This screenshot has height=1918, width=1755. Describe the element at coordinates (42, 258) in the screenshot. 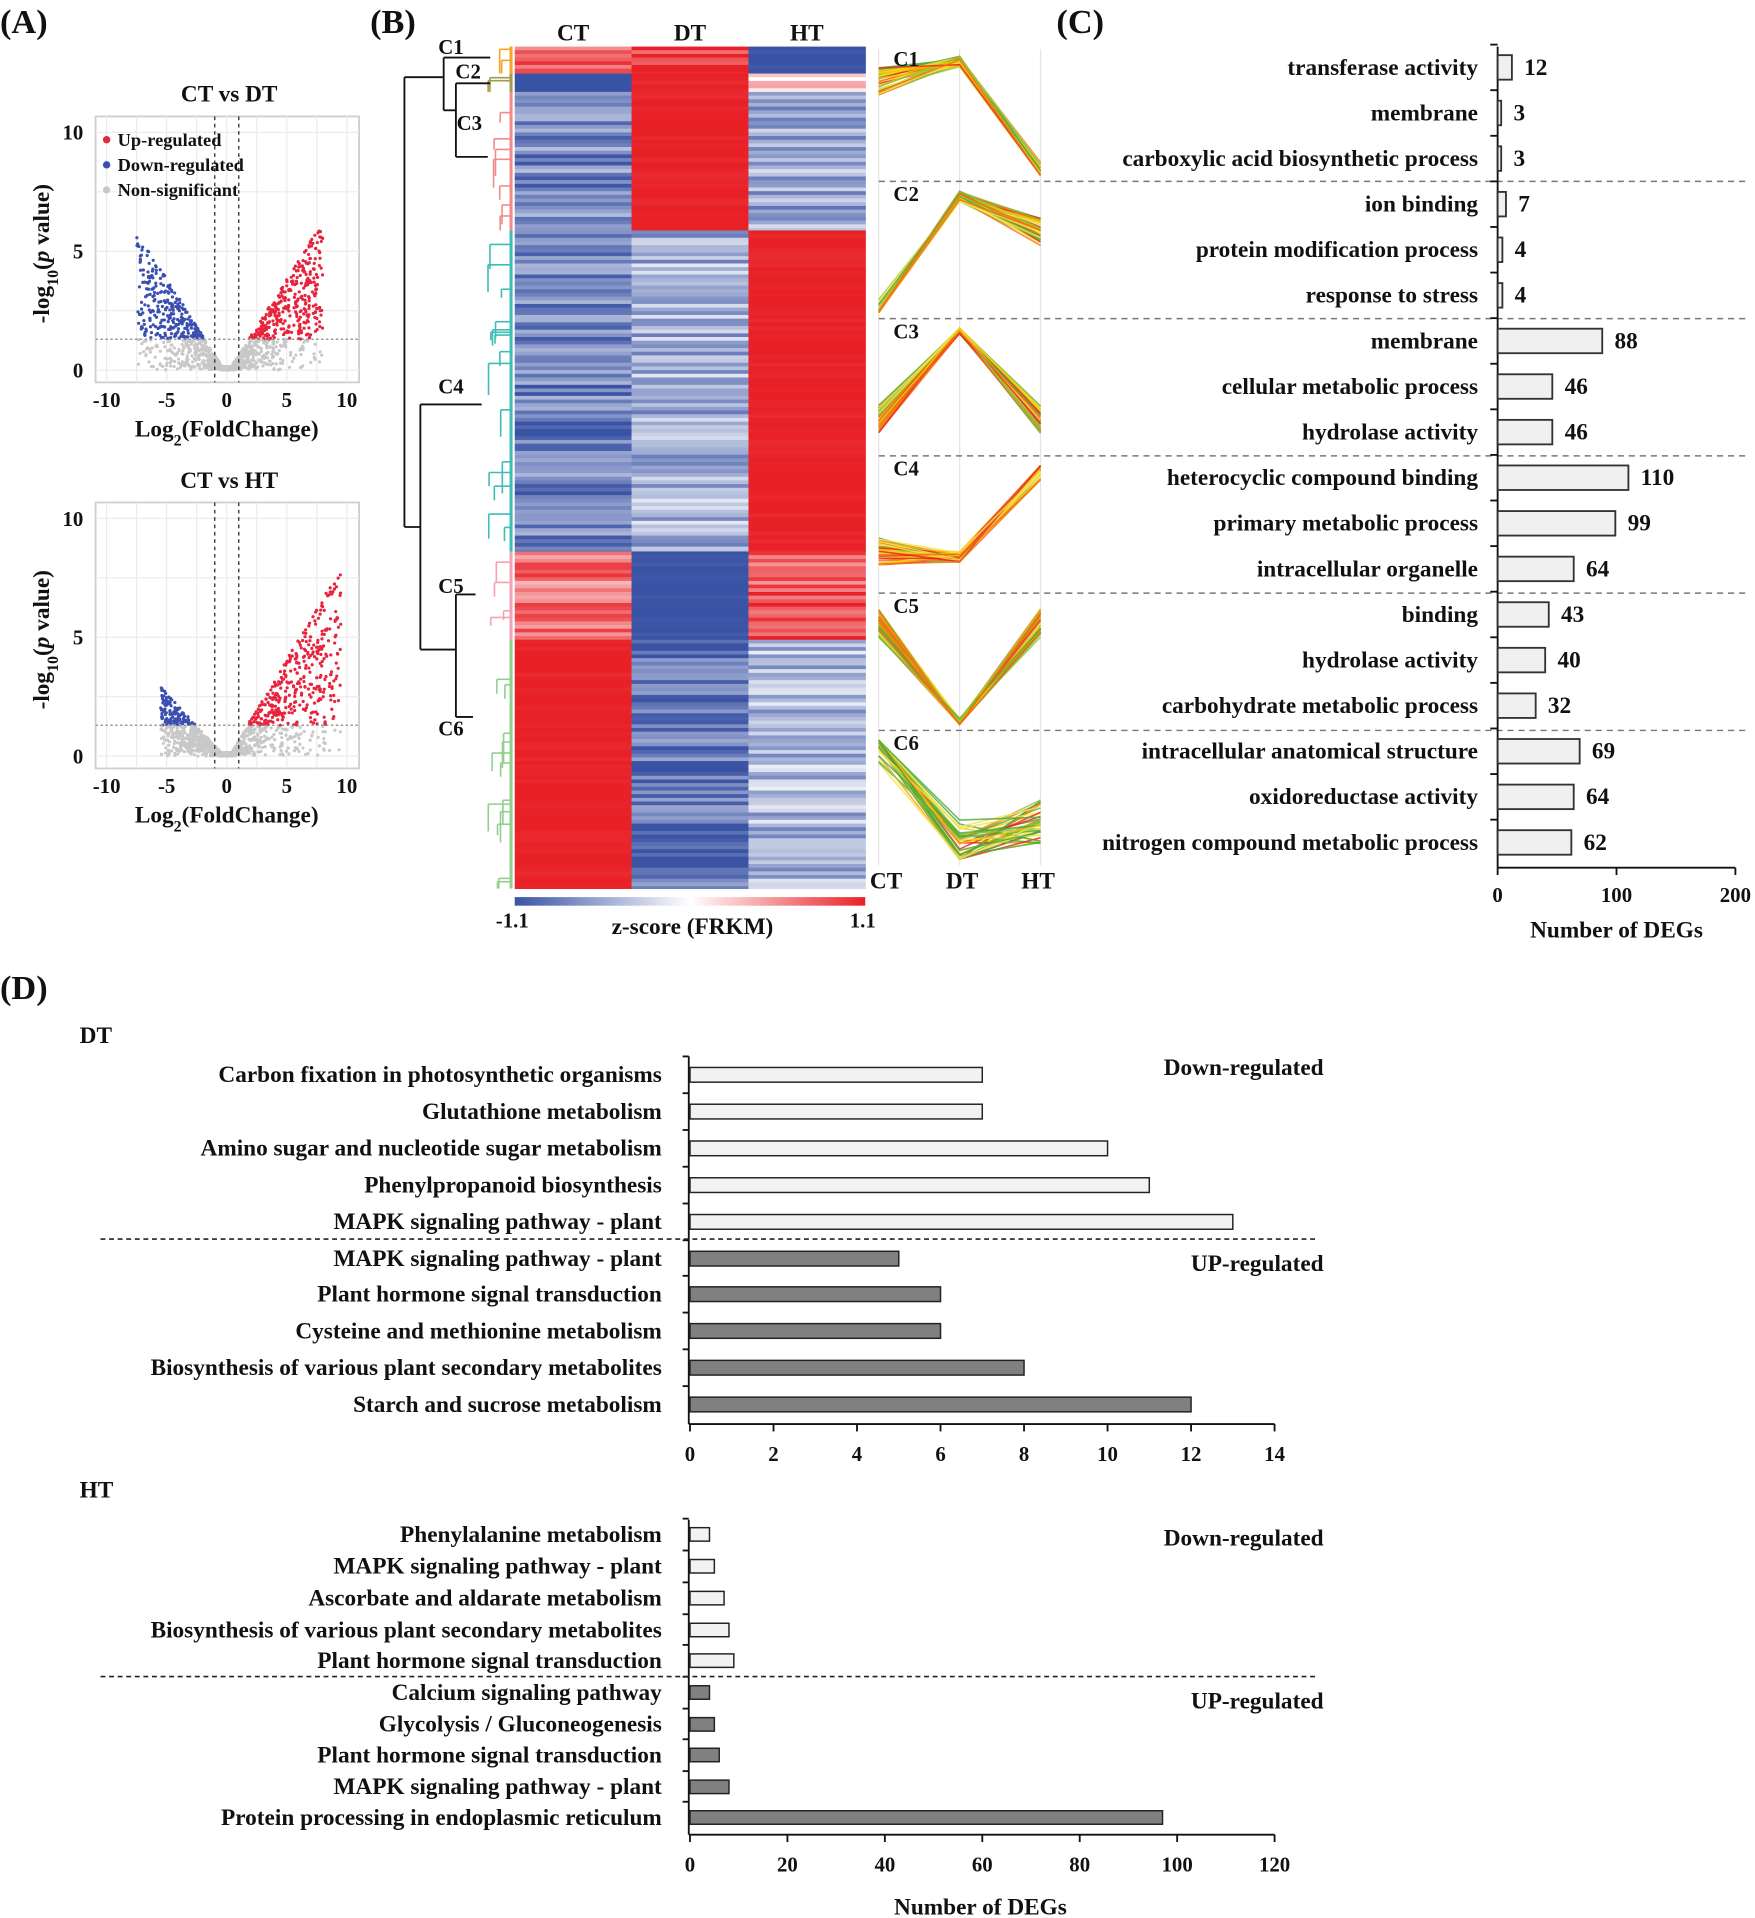

I see `y-label-italic: p` at that location.